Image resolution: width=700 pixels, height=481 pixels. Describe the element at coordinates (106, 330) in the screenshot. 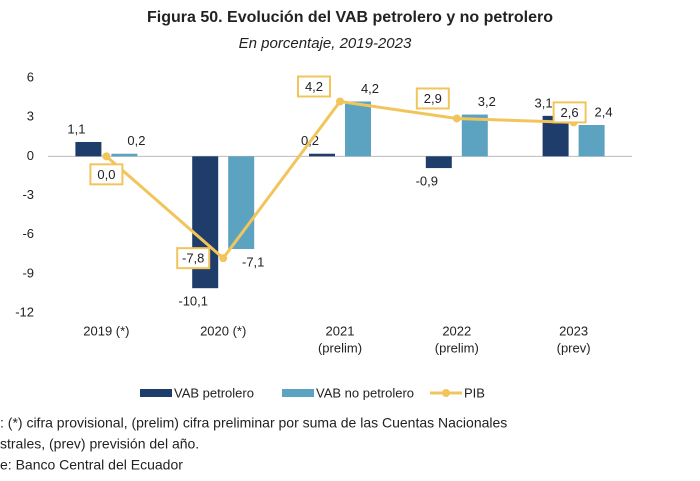

I see `x-tick-label: 2019 (*)` at that location.